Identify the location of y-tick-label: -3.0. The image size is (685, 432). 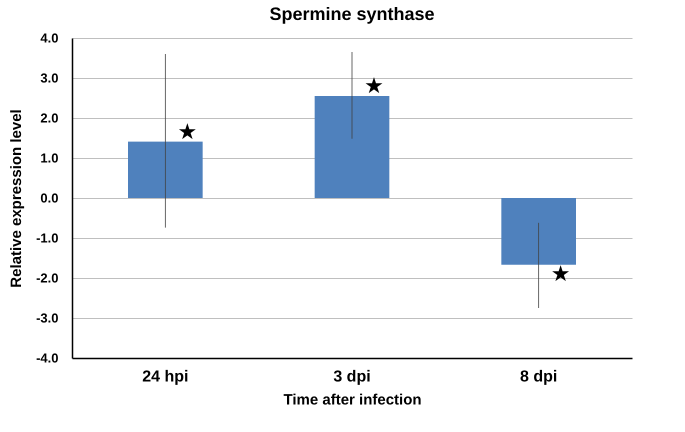
(47, 318).